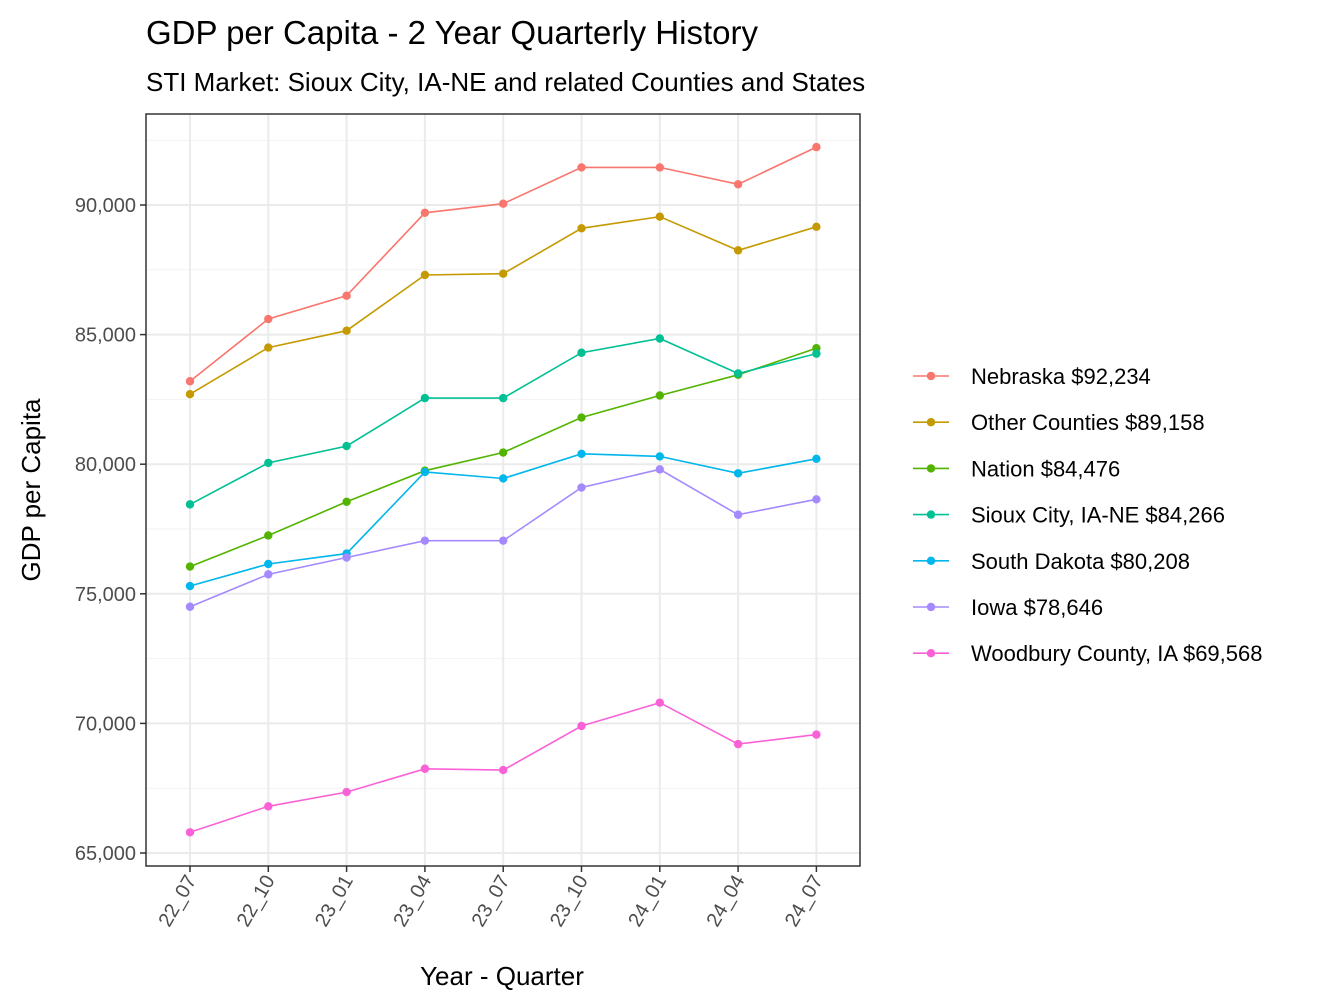 This screenshot has width=1344, height=1008. I want to click on x-axis-title: Year - Quarter, so click(502, 976).